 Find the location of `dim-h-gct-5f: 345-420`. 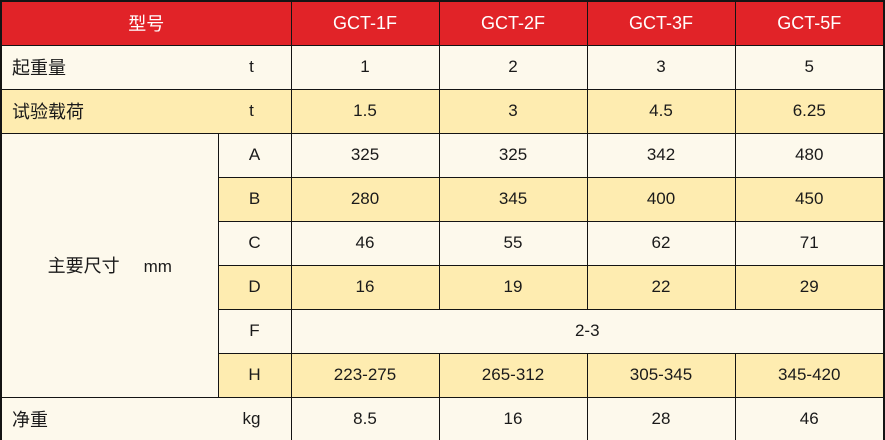

dim-h-gct-5f: 345-420 is located at coordinates (809, 375).